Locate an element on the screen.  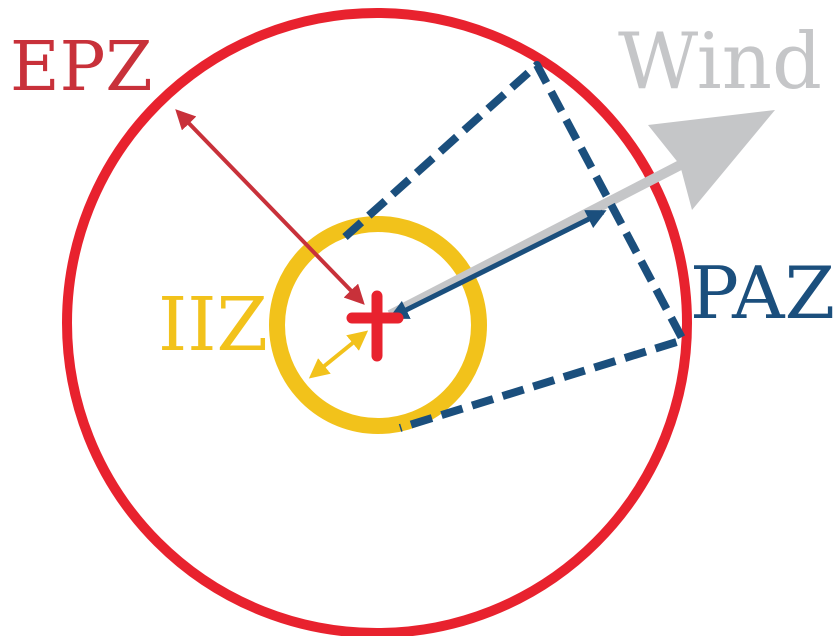
paz-radius-arrow is located at coordinates (497, 264).